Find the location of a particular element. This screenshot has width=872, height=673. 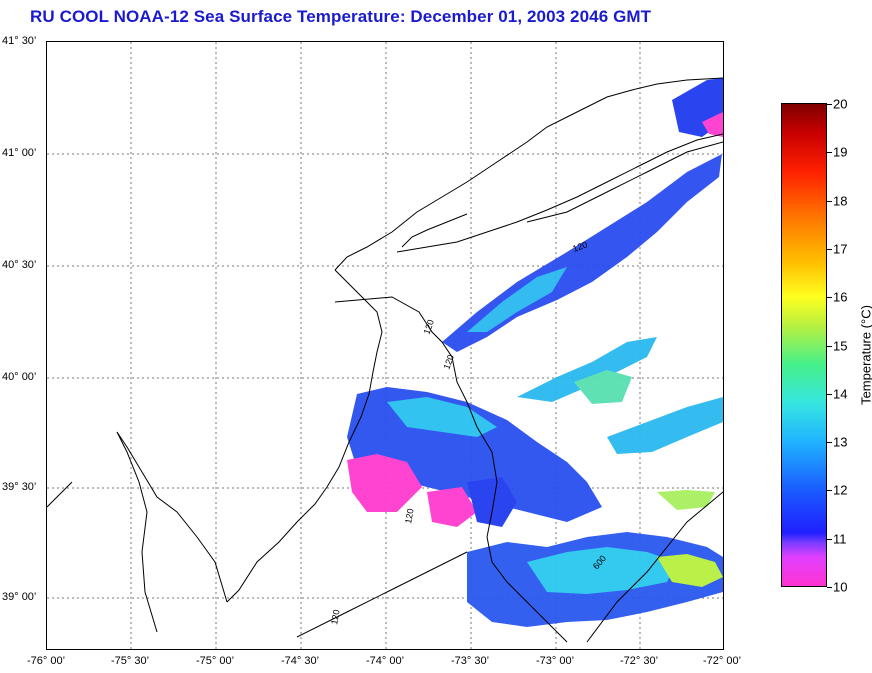

lon-label: -73° 00’ is located at coordinates (555, 661).